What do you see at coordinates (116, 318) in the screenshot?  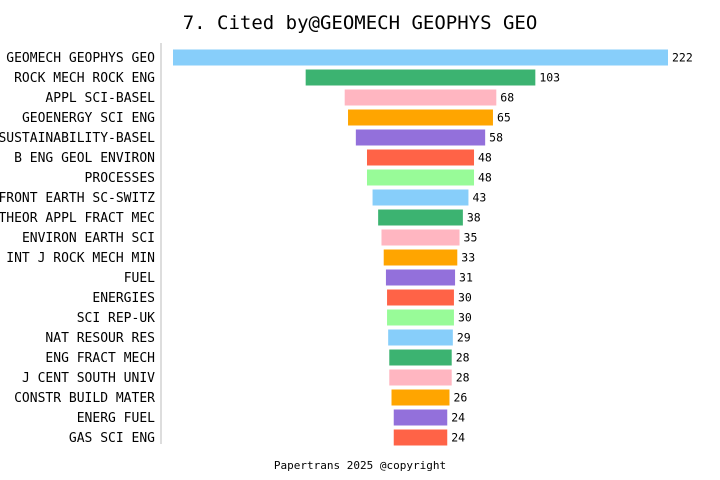 I see `category-label-14: SCI REP-UK` at bounding box center [116, 318].